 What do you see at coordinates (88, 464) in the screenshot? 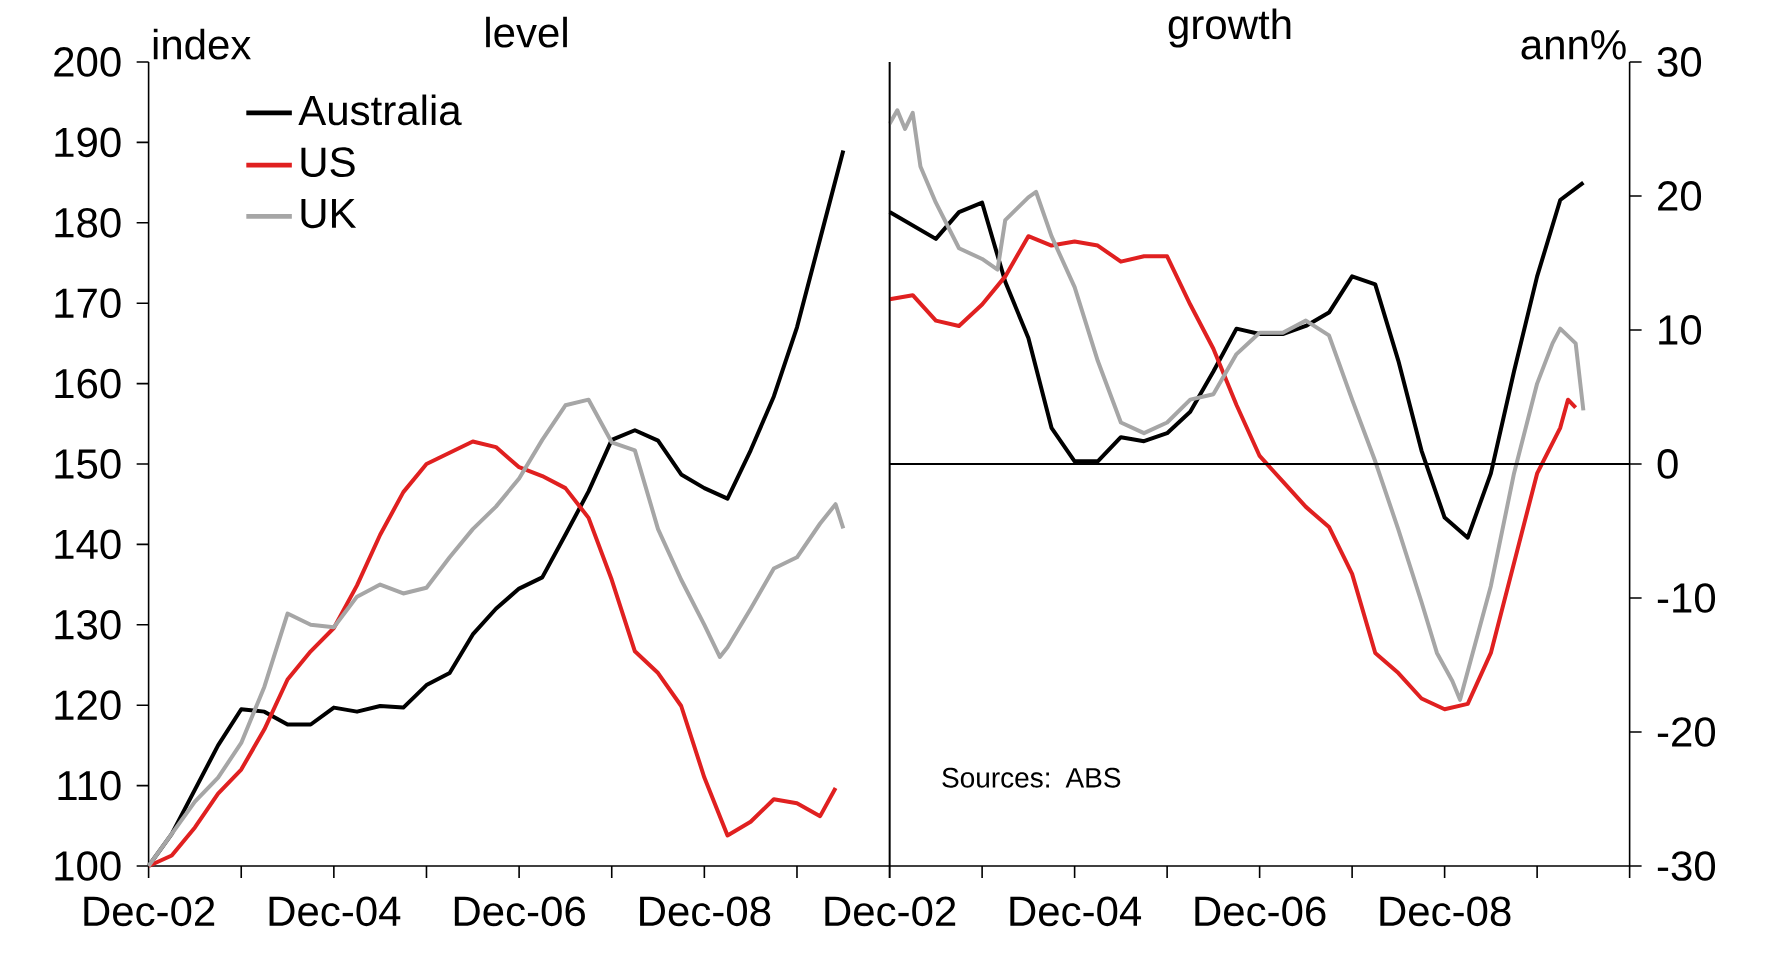
I see `y-tick-label: 150` at bounding box center [88, 464].